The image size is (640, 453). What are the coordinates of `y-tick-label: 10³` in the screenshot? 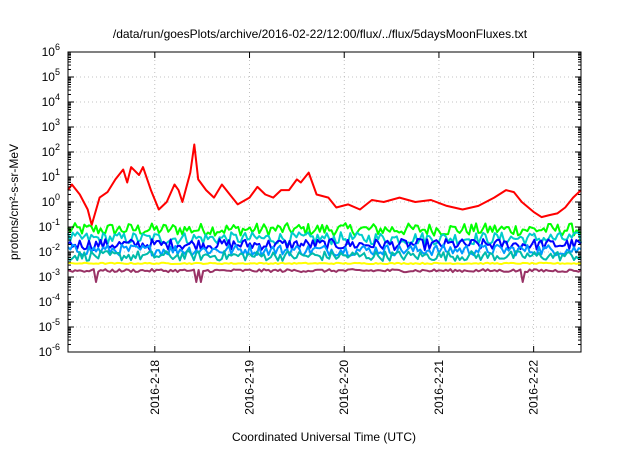 It's located at (51, 125).